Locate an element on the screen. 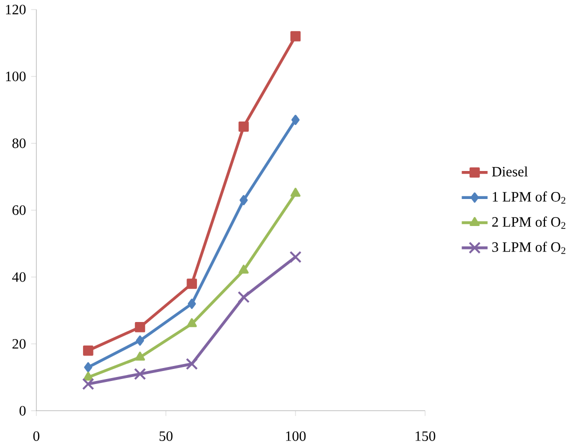 The width and height of the screenshot is (573, 446). y-tick-label: 0 is located at coordinates (23, 411).